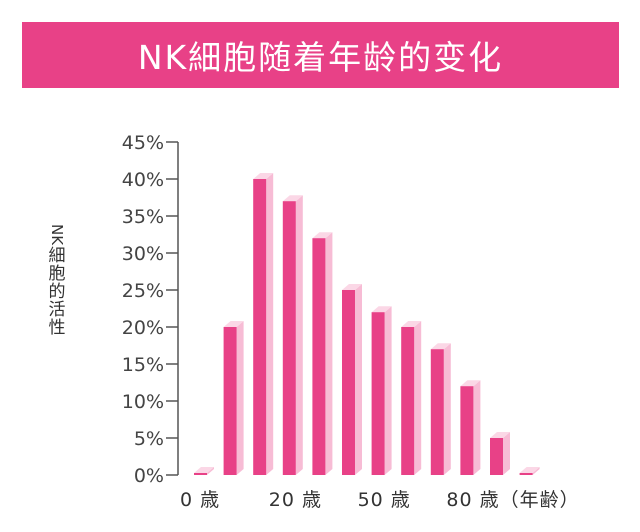  What do you see at coordinates (149, 439) in the screenshot?
I see `y-tick-label: 5%` at bounding box center [149, 439].